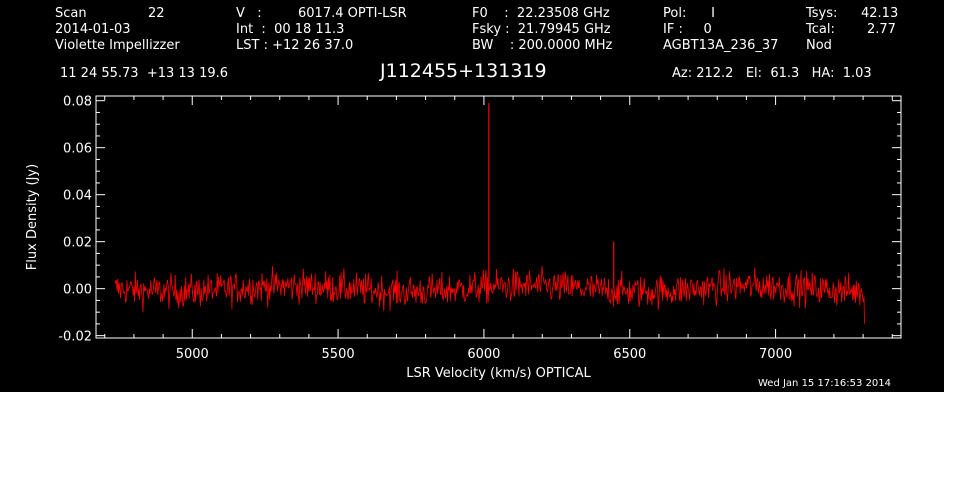  Describe the element at coordinates (687, 29) in the screenshot. I see `if-number: IF : 0` at that location.